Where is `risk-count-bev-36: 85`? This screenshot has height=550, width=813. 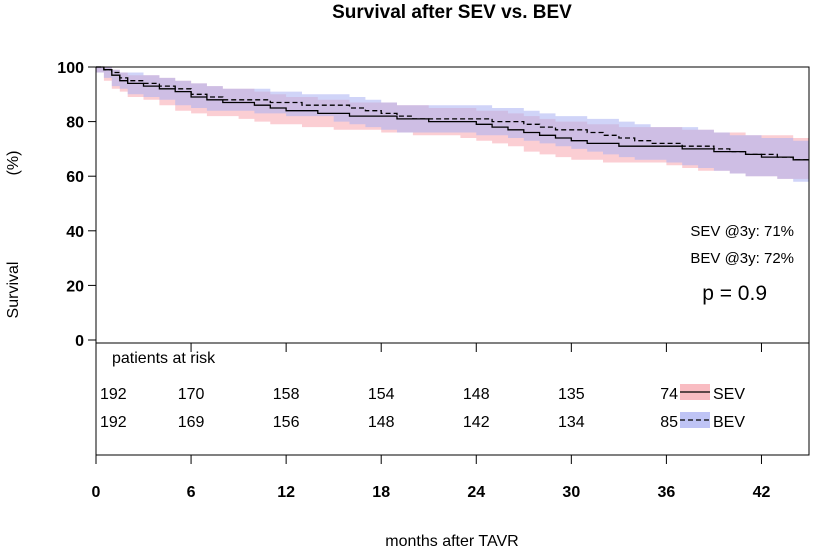
risk-count-bev-36: 85 is located at coordinates (669, 422).